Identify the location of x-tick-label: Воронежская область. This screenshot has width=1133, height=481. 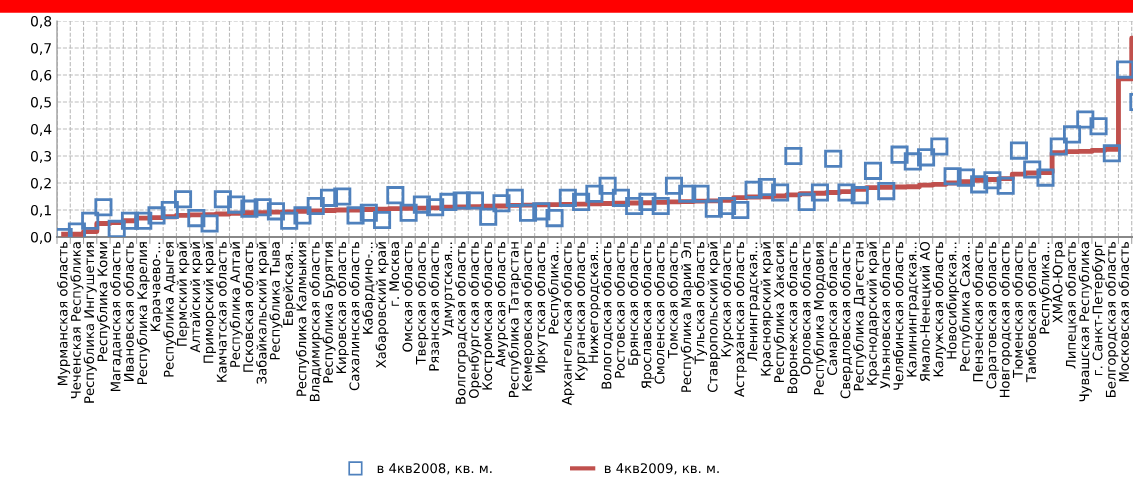
(793, 317).